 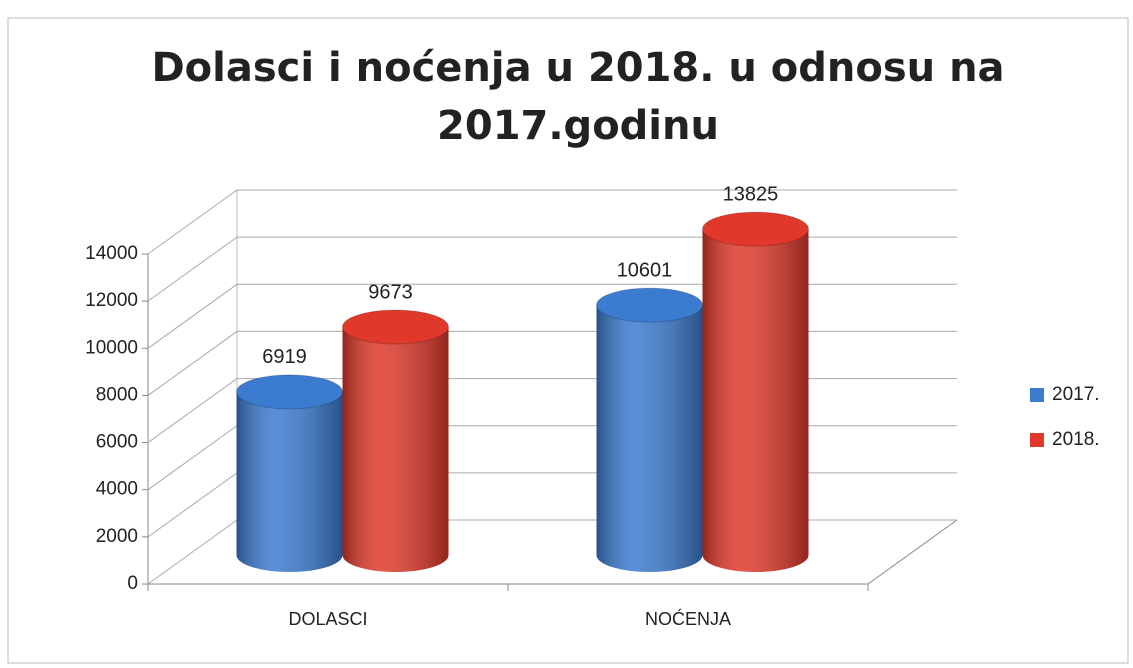 I want to click on y-tick-label: 2000, so click(x=117, y=536).